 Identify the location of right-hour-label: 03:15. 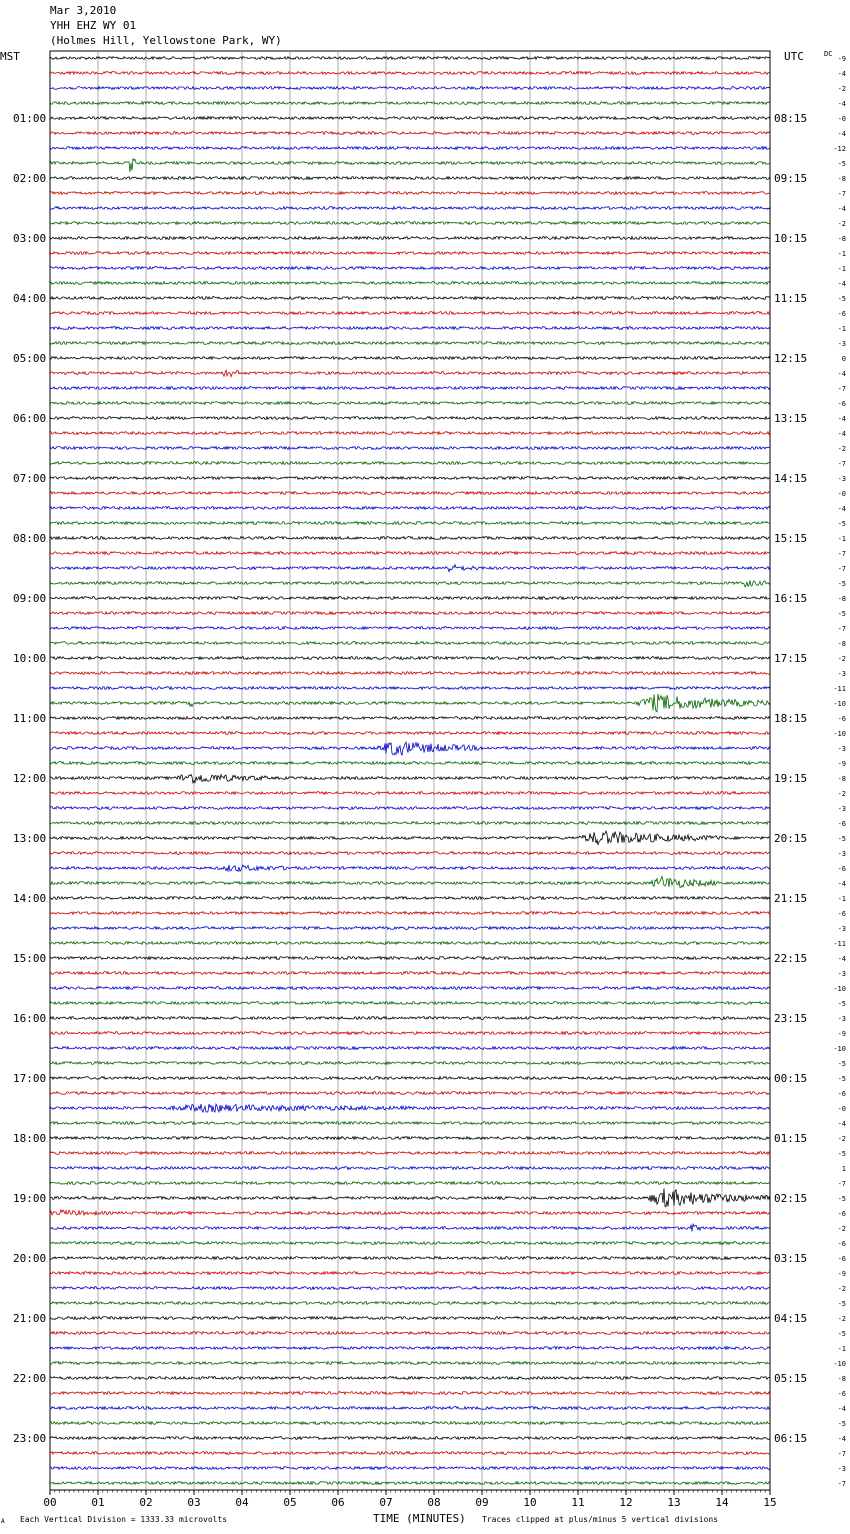
(790, 1258).